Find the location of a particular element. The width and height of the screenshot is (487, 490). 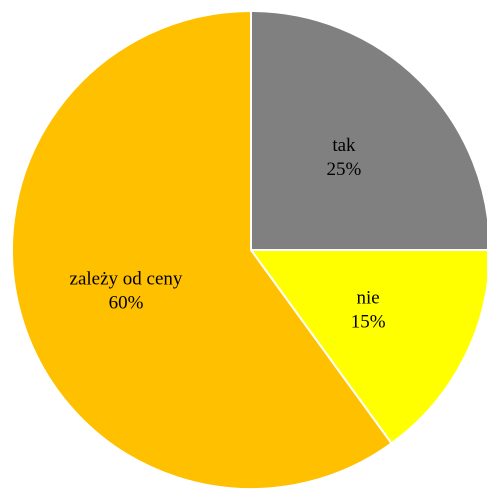

slice-value-label-nie: 15% is located at coordinates (368, 322).